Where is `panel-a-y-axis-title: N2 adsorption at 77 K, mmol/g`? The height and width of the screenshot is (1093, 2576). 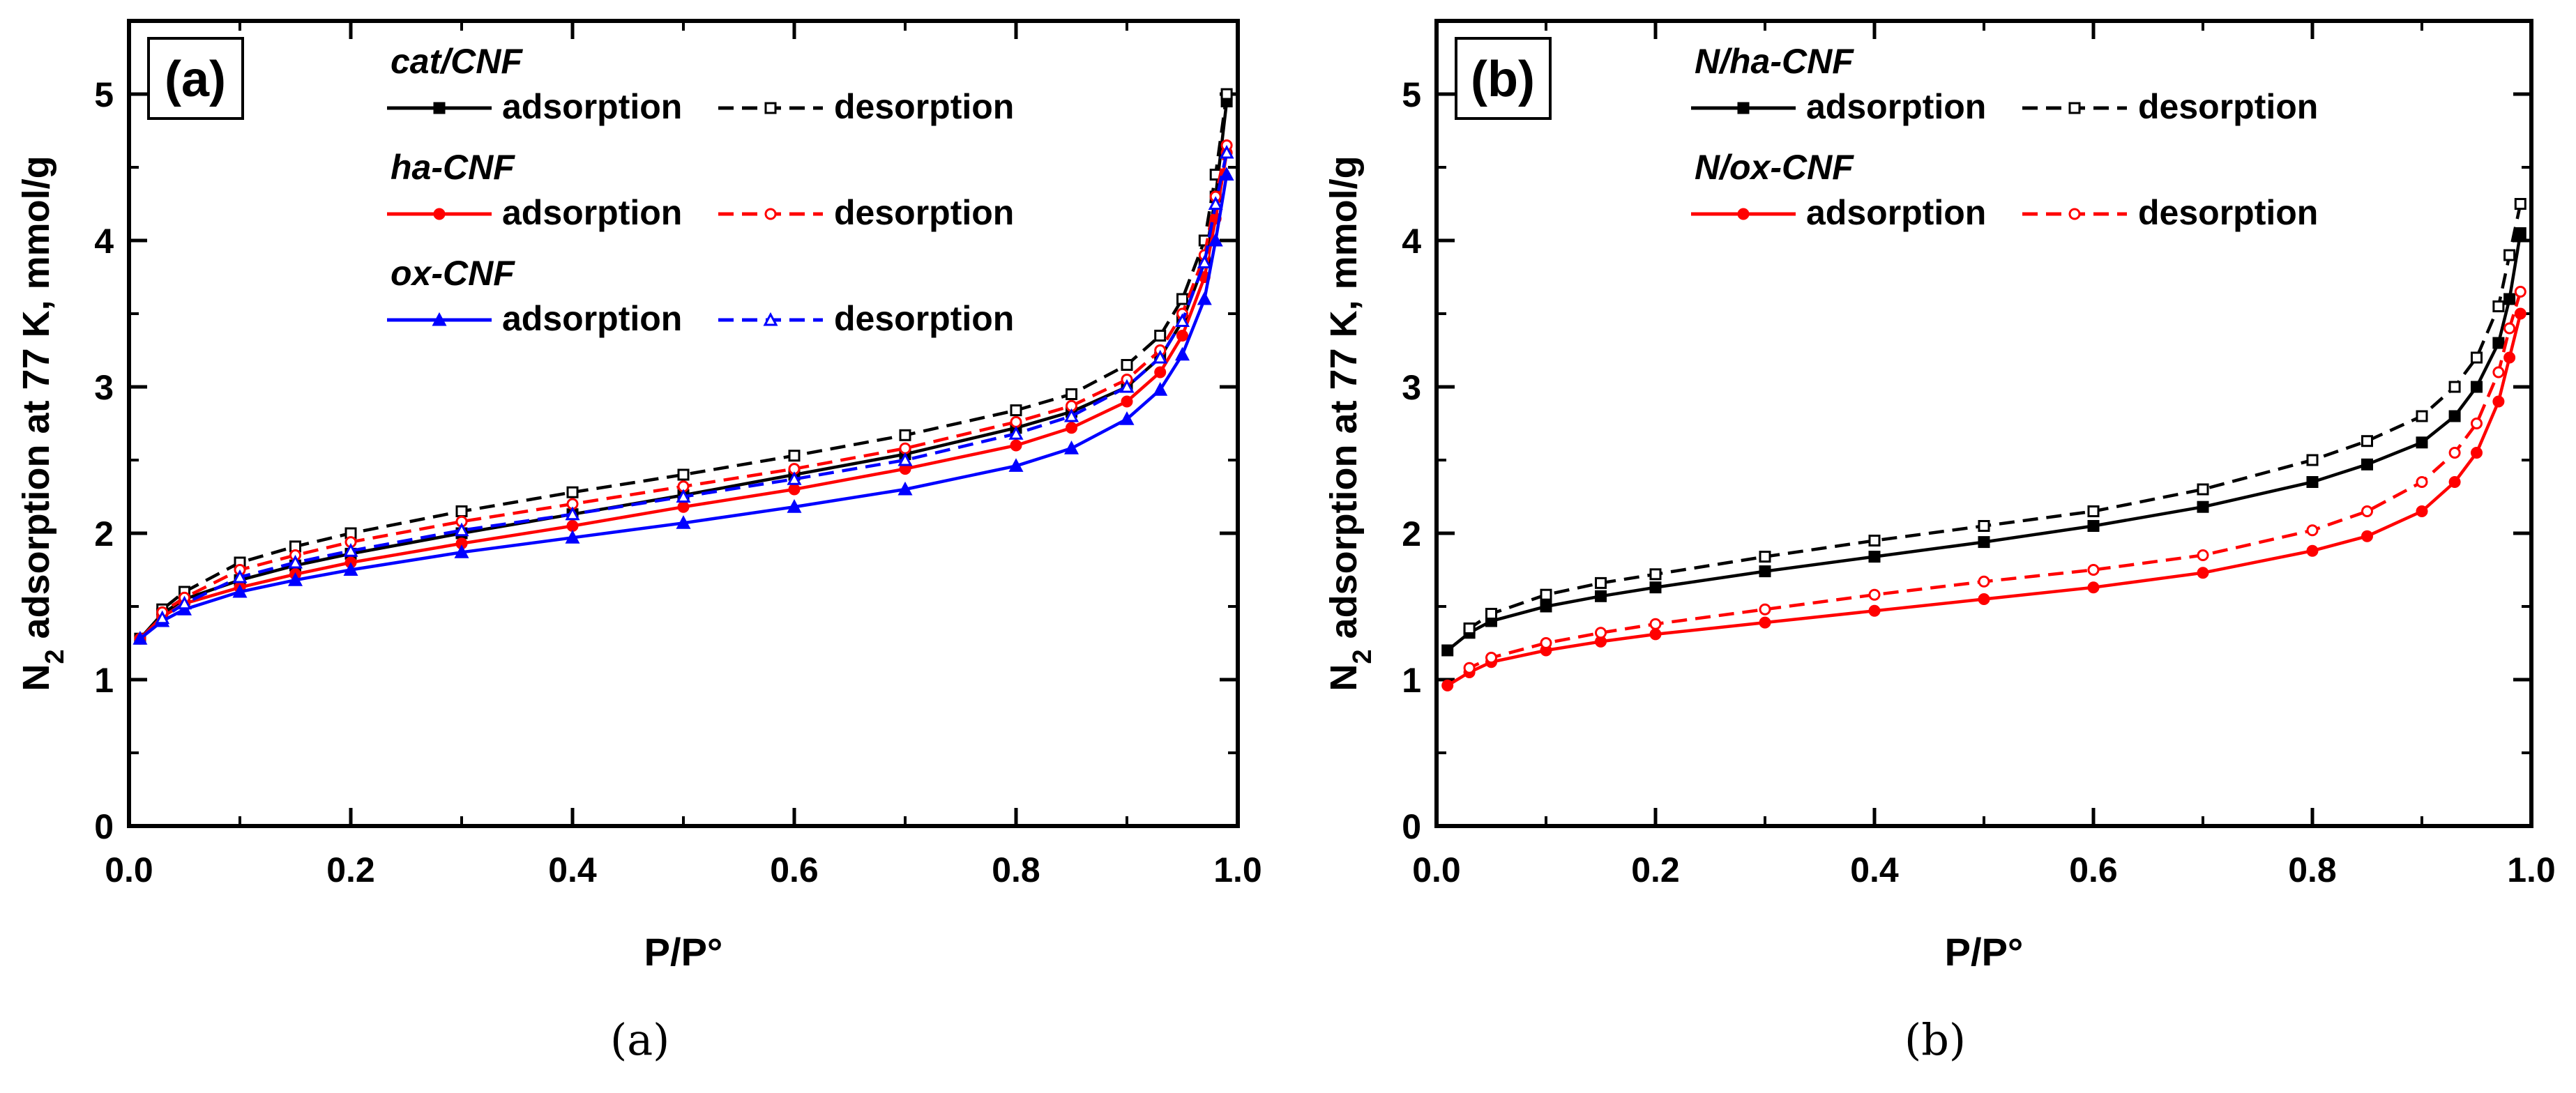 panel-a-y-axis-title: N2 adsorption at 77 K, mmol/g is located at coordinates (42, 423).